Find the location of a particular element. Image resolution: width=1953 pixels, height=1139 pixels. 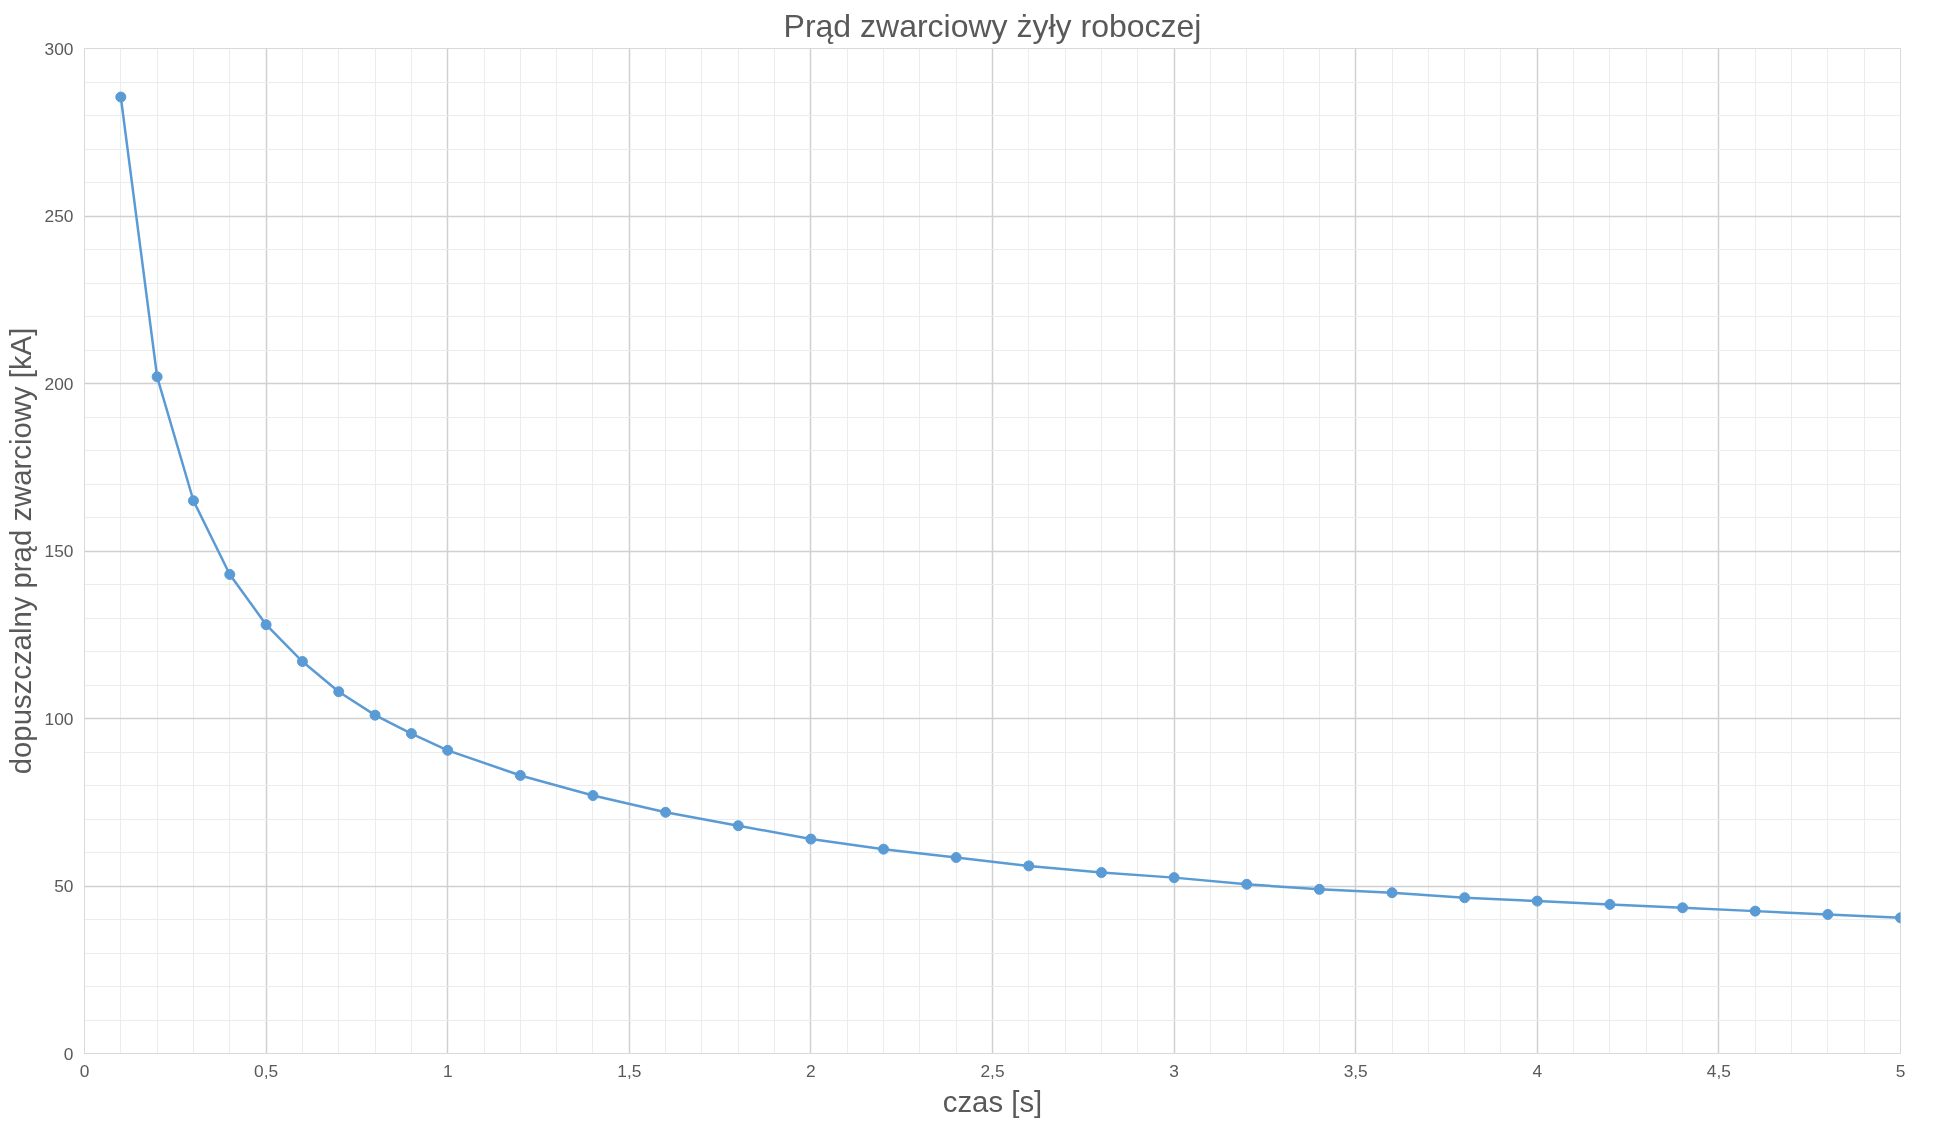

chart-title: Prąd zwarciowy żyły roboczej is located at coordinates (992, 25).